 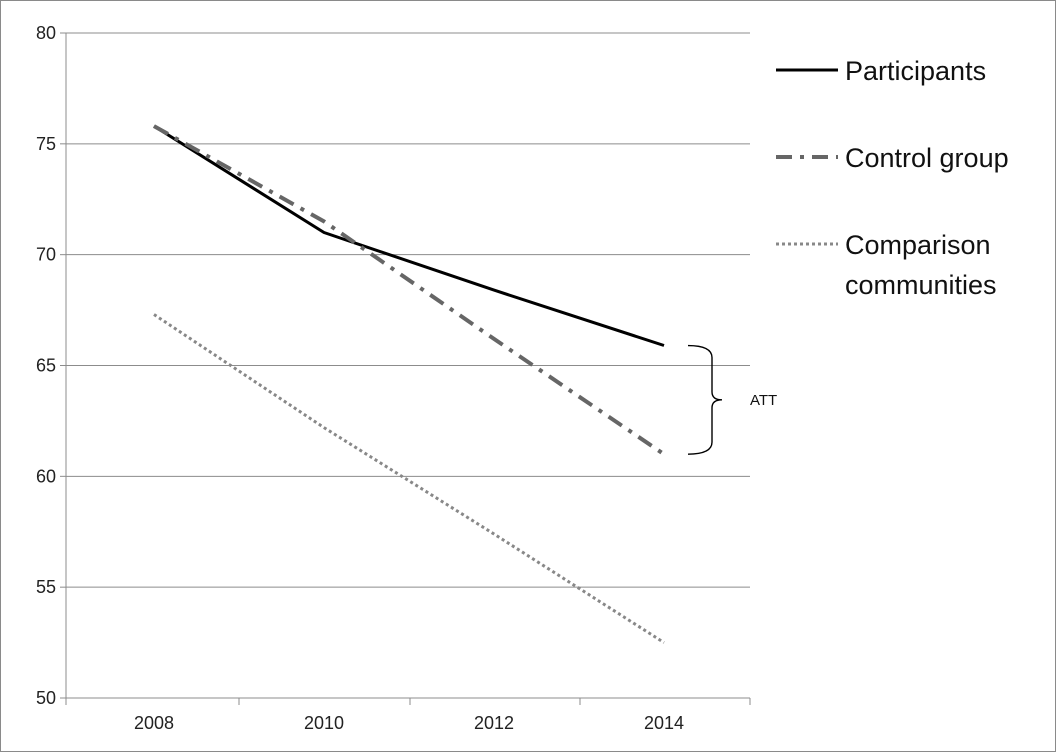 What do you see at coordinates (409, 723) in the screenshot?
I see `x-tick-labels: 2008 2010 2012 2014` at bounding box center [409, 723].